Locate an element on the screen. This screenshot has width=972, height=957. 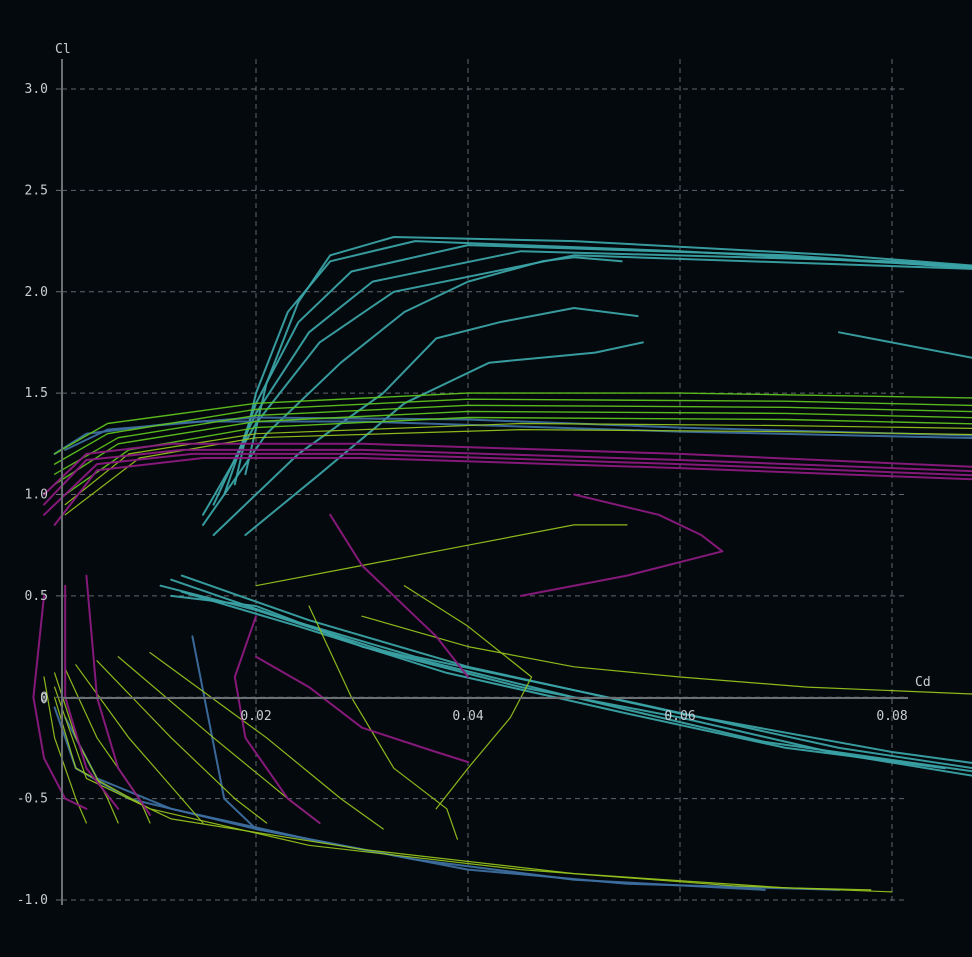
y-tick-label: 0 is located at coordinates (44, 697).